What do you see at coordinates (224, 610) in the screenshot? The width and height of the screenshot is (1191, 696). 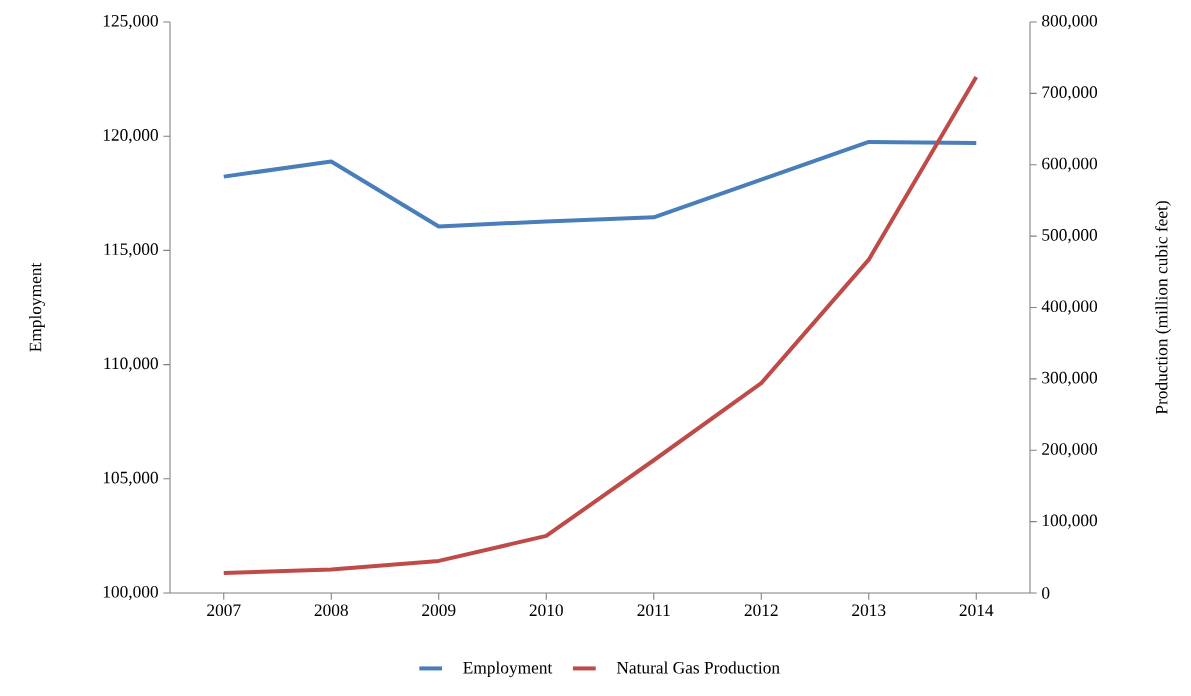 I see `x-tick-label: 2007` at bounding box center [224, 610].